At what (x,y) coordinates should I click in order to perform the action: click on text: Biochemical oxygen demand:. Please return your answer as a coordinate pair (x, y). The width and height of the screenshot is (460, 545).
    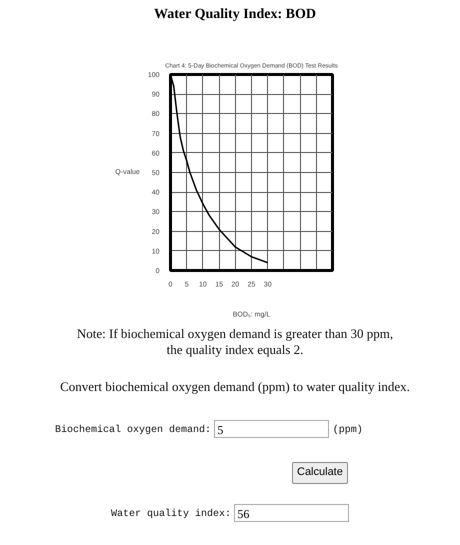
    Looking at the image, I should click on (133, 430).